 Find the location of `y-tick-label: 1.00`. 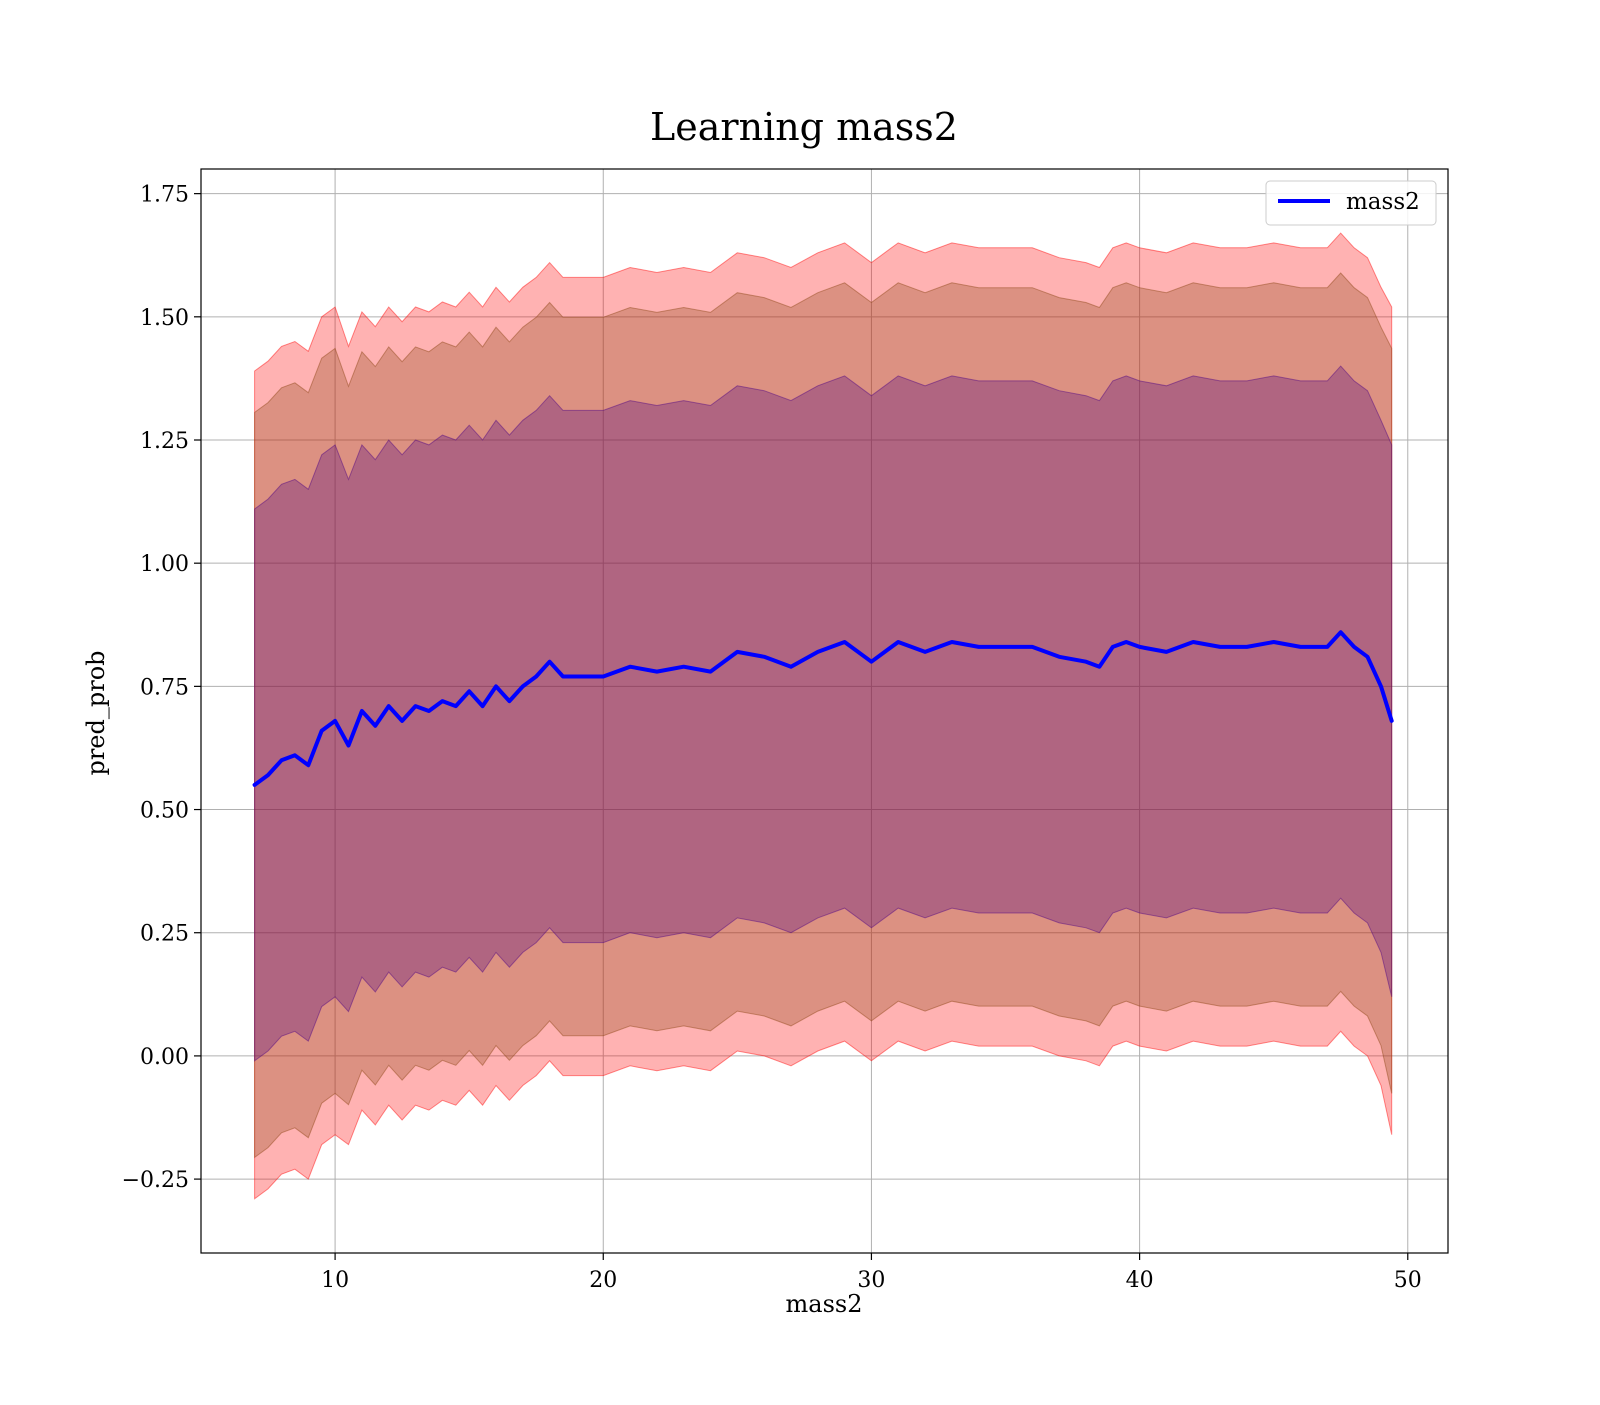

y-tick-label: 1.00 is located at coordinates (164, 564).